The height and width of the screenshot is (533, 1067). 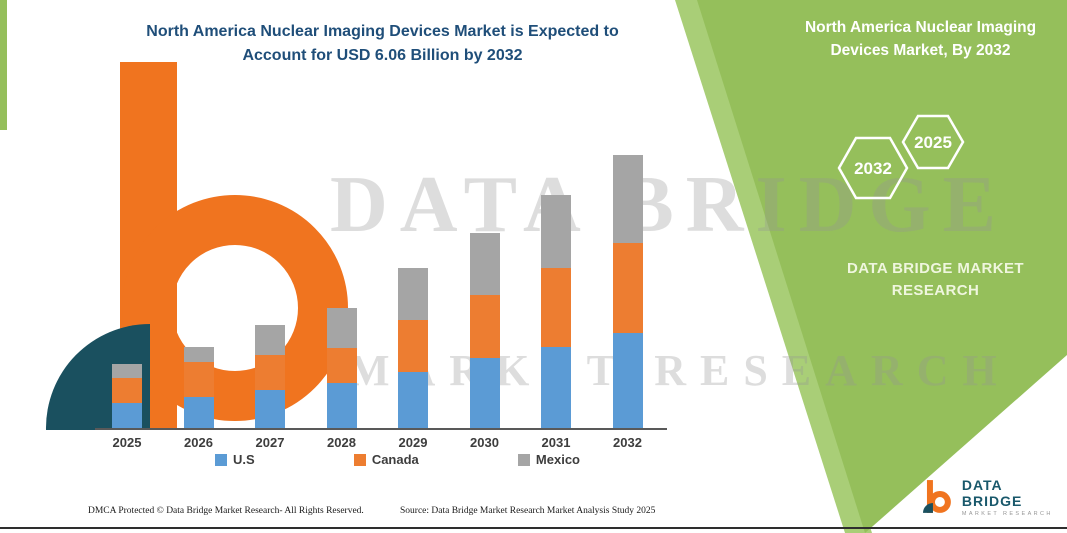 I want to click on bar-segment-canada-2031, so click(x=556, y=307).